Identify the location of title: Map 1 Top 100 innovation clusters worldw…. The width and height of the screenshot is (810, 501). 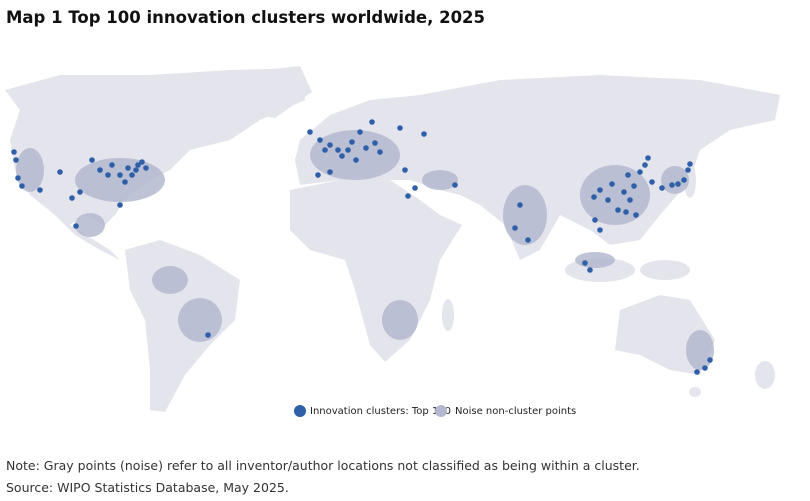
(245, 17).